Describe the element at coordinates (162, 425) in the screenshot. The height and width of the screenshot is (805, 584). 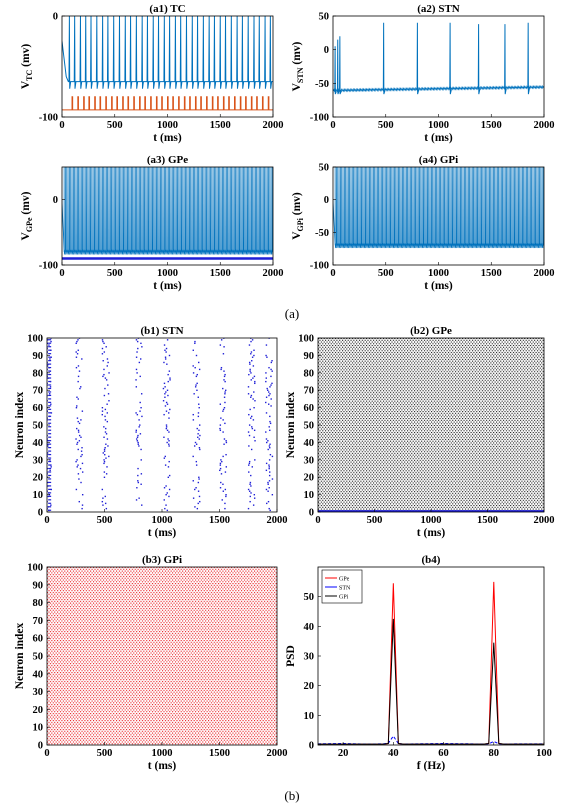
I see `axes-frame` at that location.